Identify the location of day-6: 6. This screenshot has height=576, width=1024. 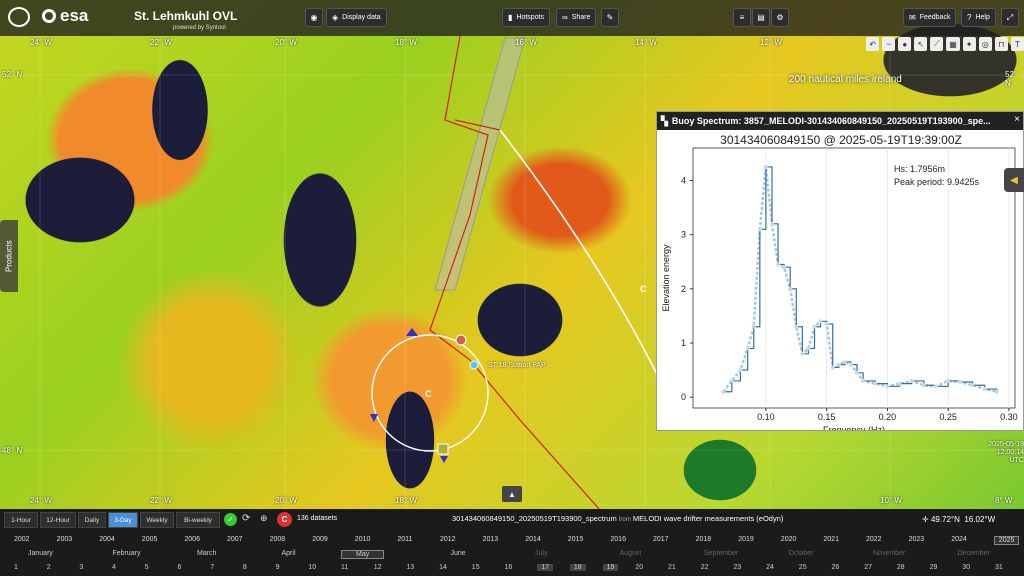
(179, 567).